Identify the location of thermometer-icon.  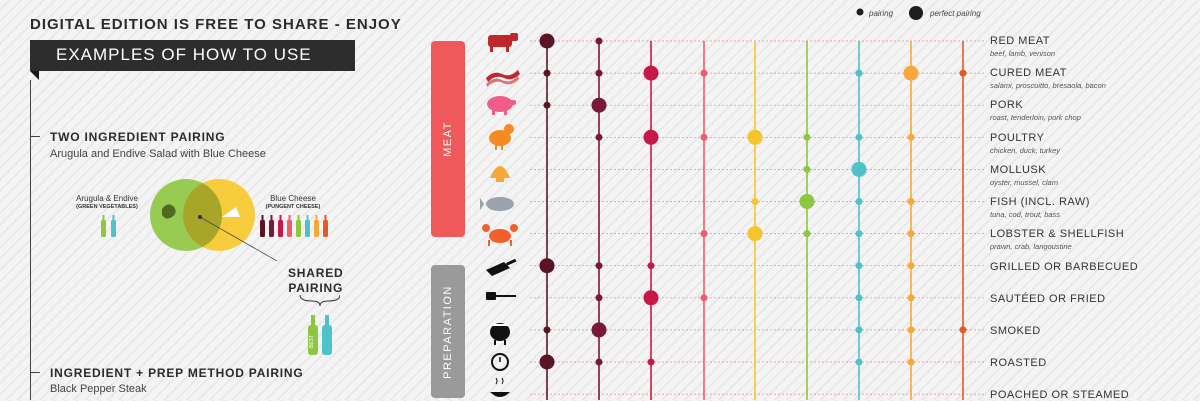
(500, 362).